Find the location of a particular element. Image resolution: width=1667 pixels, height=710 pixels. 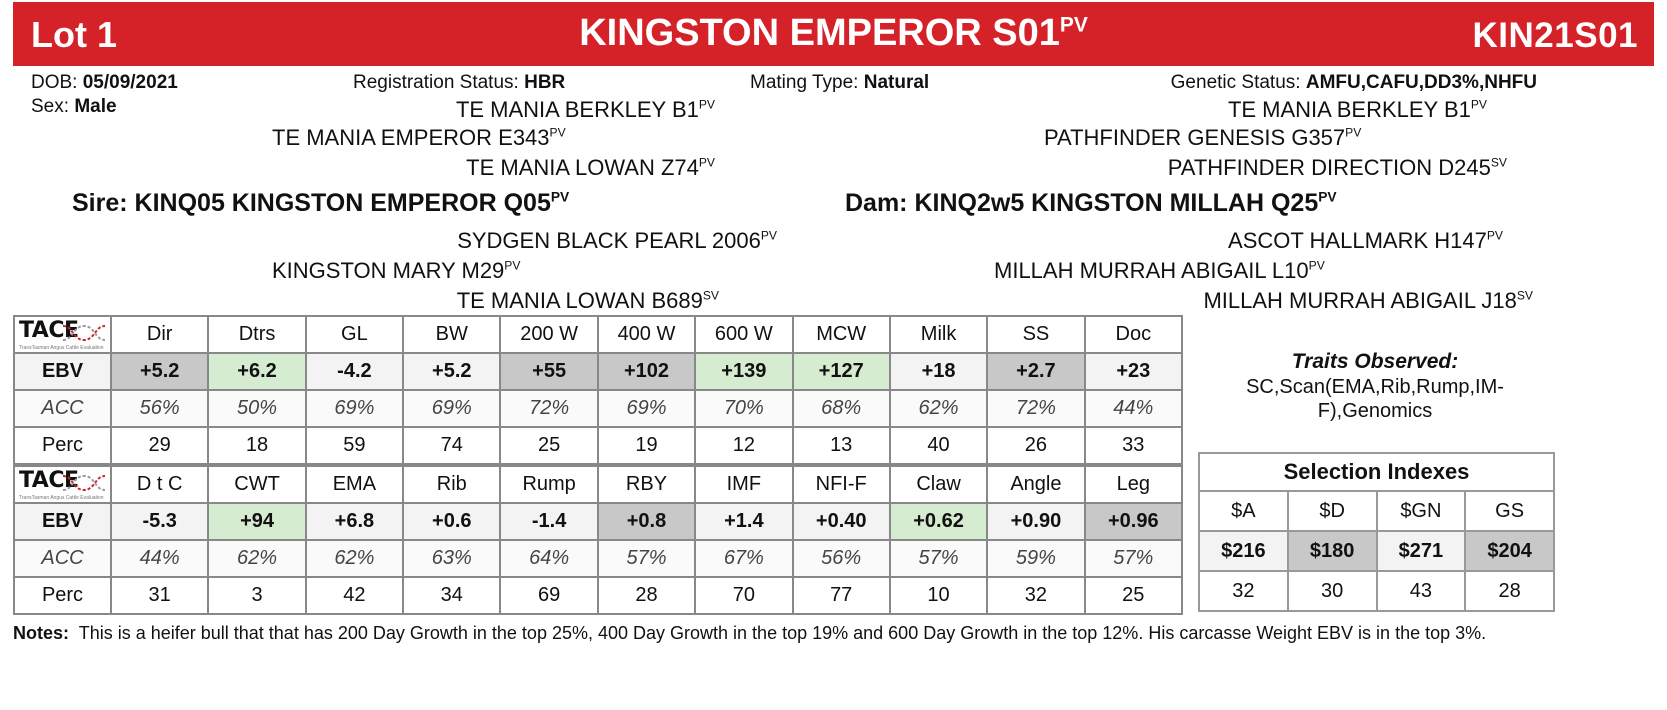

dob-info: DOB: 05/09/2021 is located at coordinates (104, 83).